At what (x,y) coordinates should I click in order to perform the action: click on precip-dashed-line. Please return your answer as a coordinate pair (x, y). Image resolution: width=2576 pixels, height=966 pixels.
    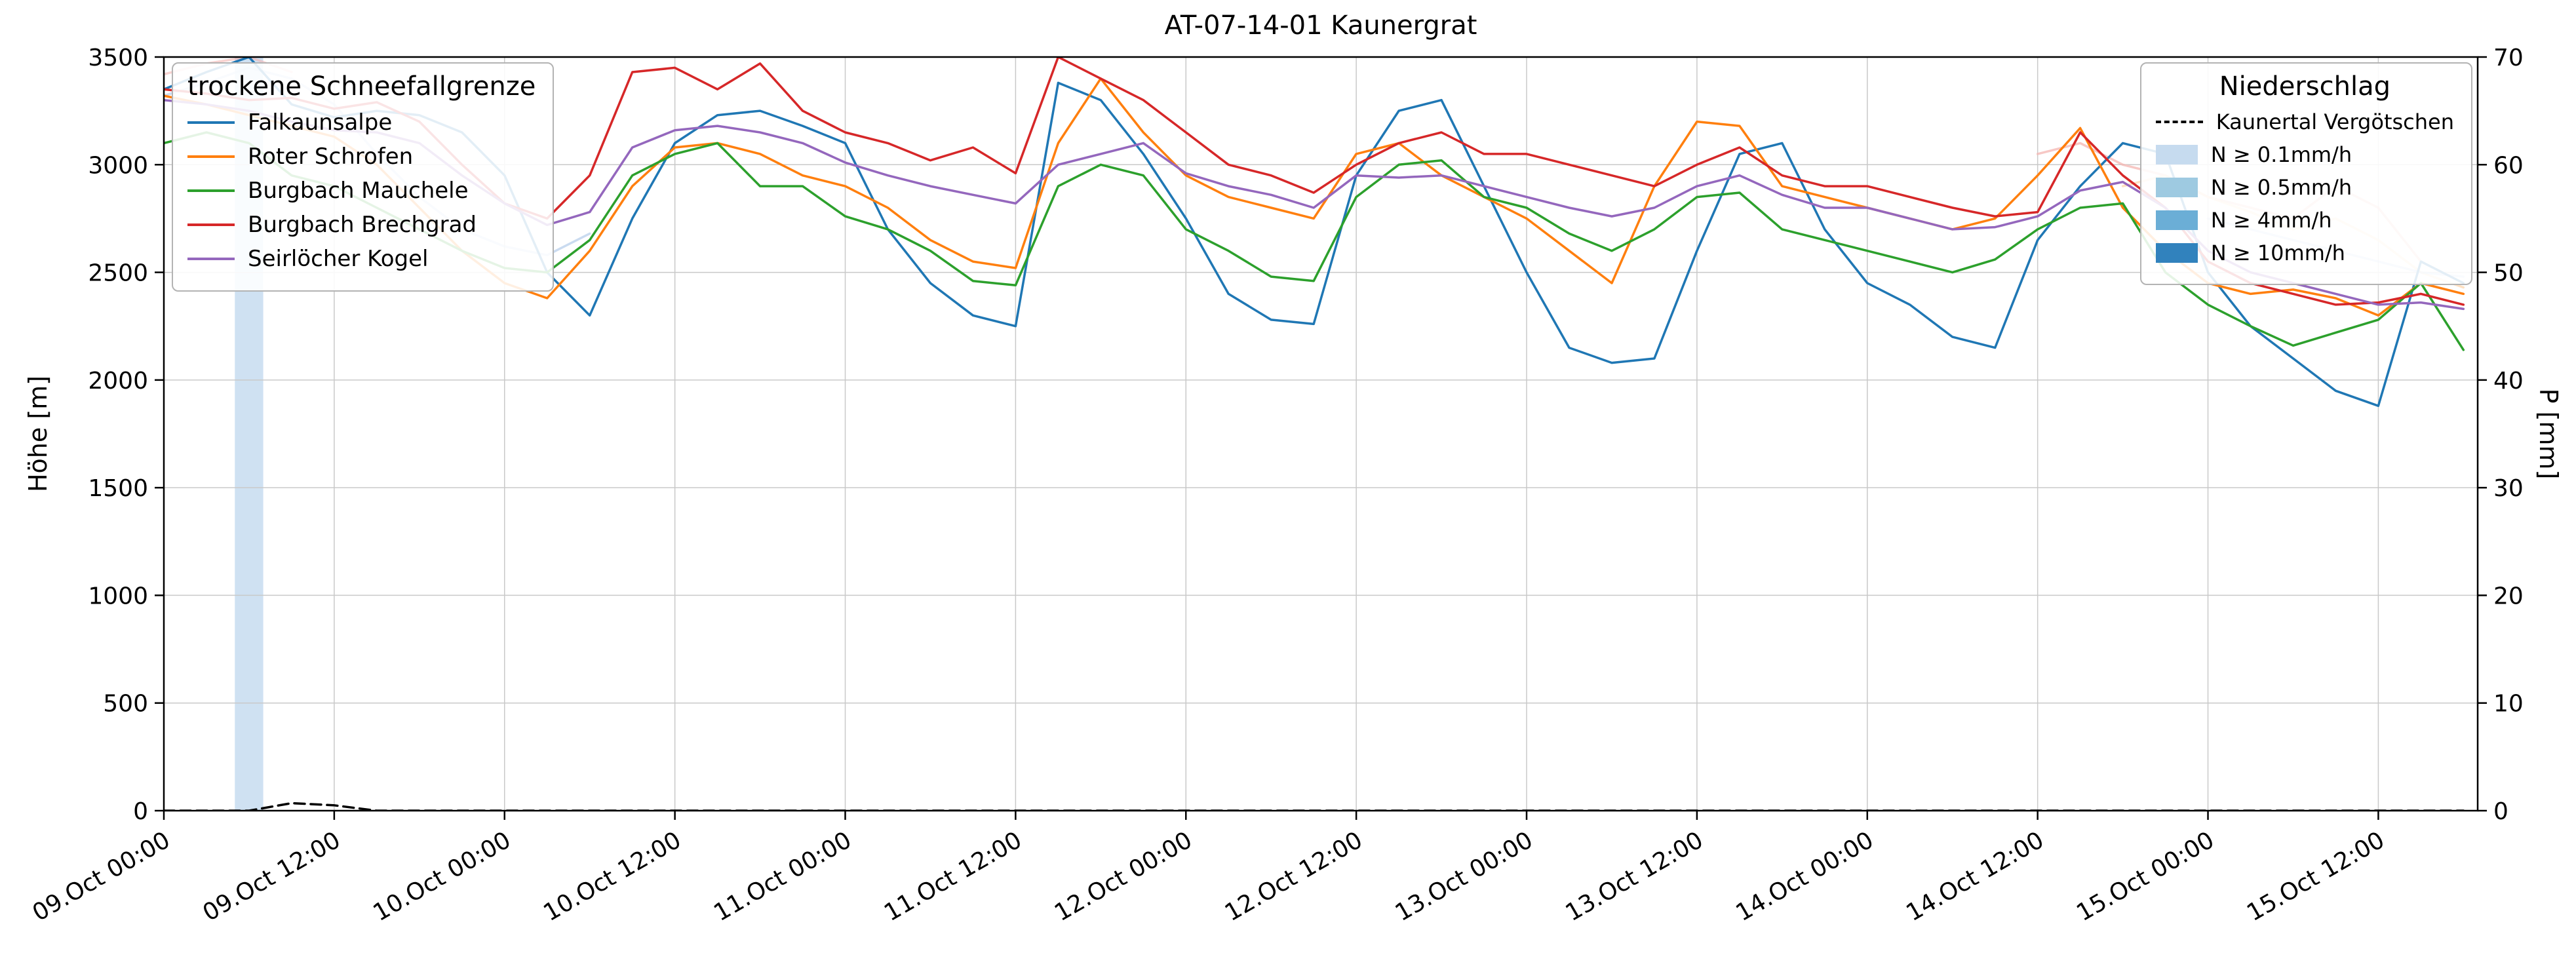
    Looking at the image, I should click on (1314, 806).